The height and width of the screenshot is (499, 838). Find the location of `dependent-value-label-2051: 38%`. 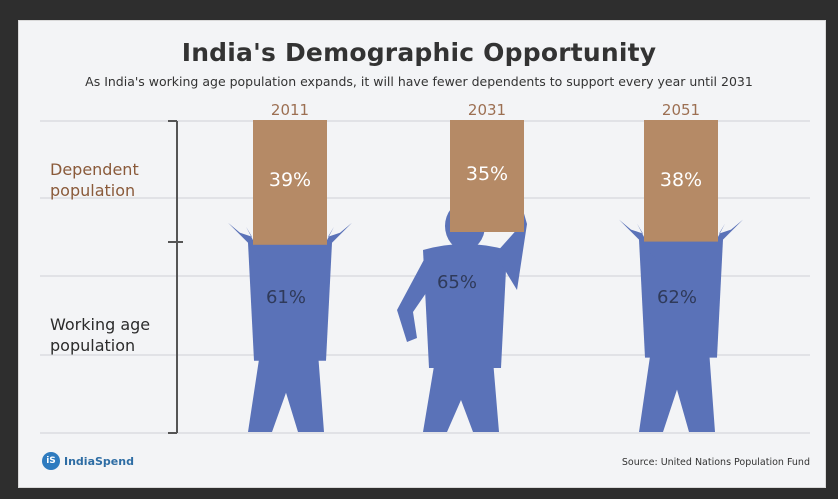

dependent-value-label-2051: 38% is located at coordinates (681, 180).